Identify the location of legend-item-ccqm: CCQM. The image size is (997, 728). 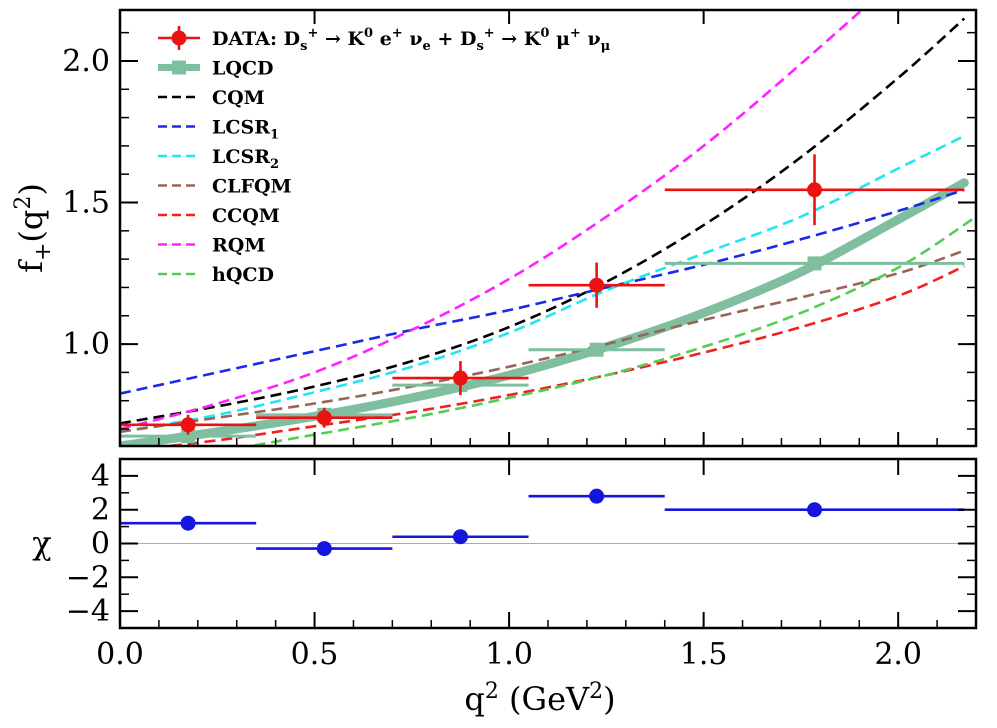
(219, 216).